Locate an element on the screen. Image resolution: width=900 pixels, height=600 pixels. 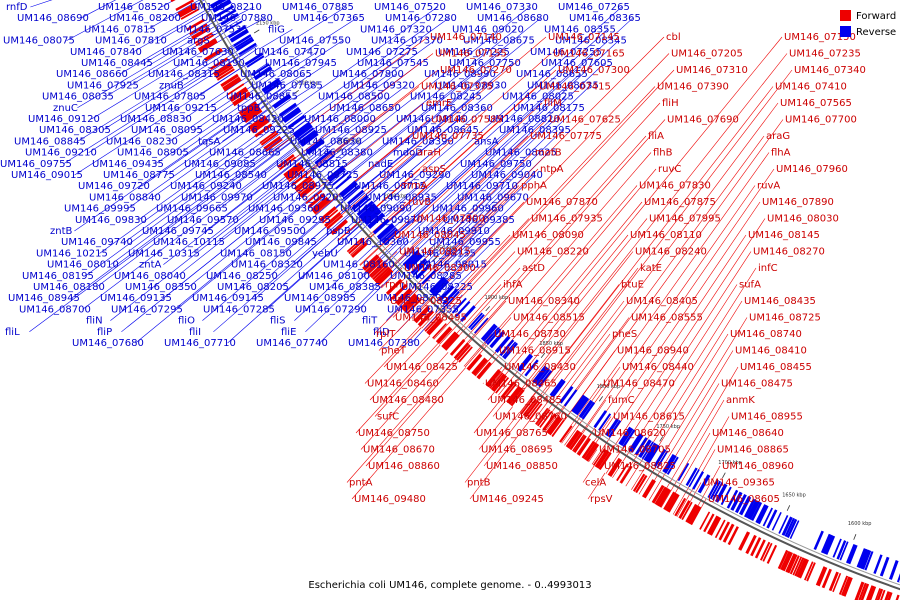
forward-gene-label: UM146_07340 is located at coordinates (830, 70).